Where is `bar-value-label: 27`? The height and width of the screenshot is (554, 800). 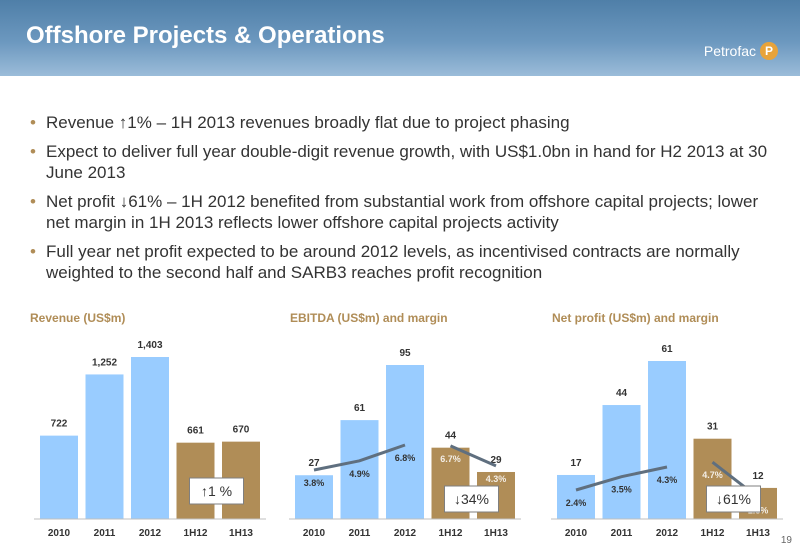
bar-value-label: 27 is located at coordinates (314, 463).